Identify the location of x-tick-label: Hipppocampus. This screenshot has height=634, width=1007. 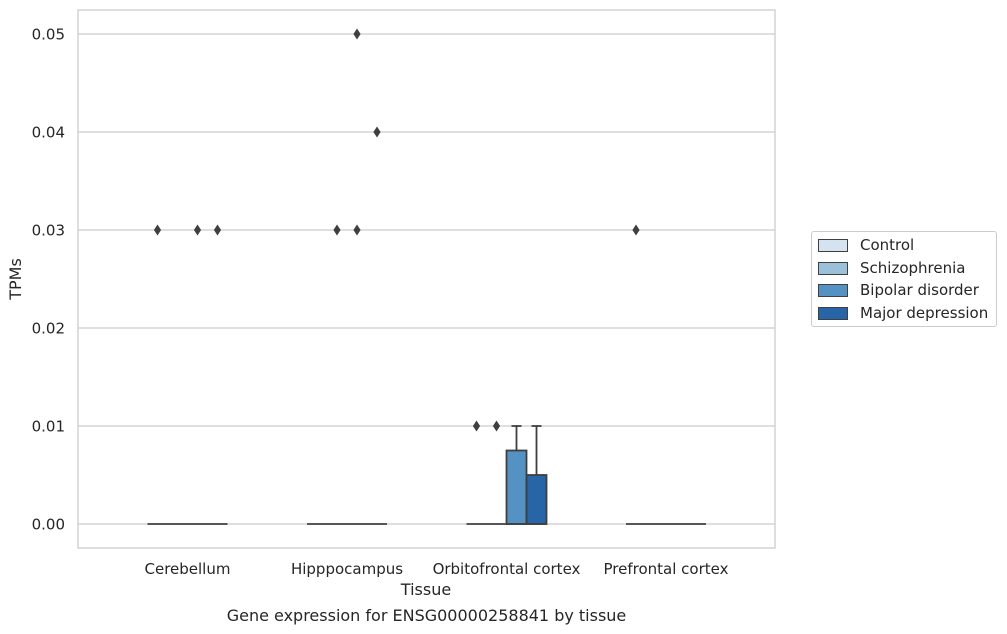
(347, 569).